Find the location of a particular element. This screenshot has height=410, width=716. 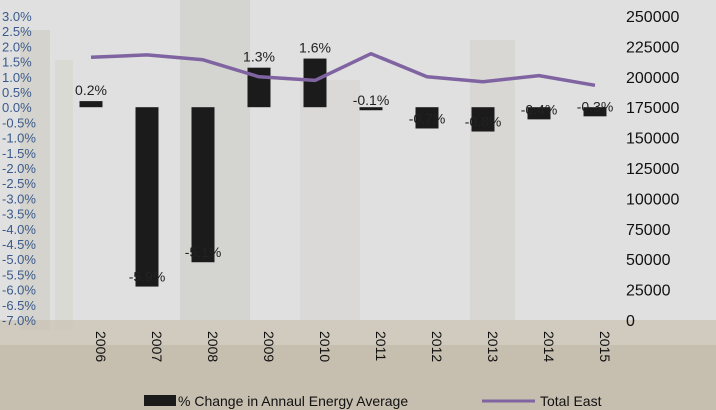

right-axis-tick-label: 50000 is located at coordinates (648, 260).